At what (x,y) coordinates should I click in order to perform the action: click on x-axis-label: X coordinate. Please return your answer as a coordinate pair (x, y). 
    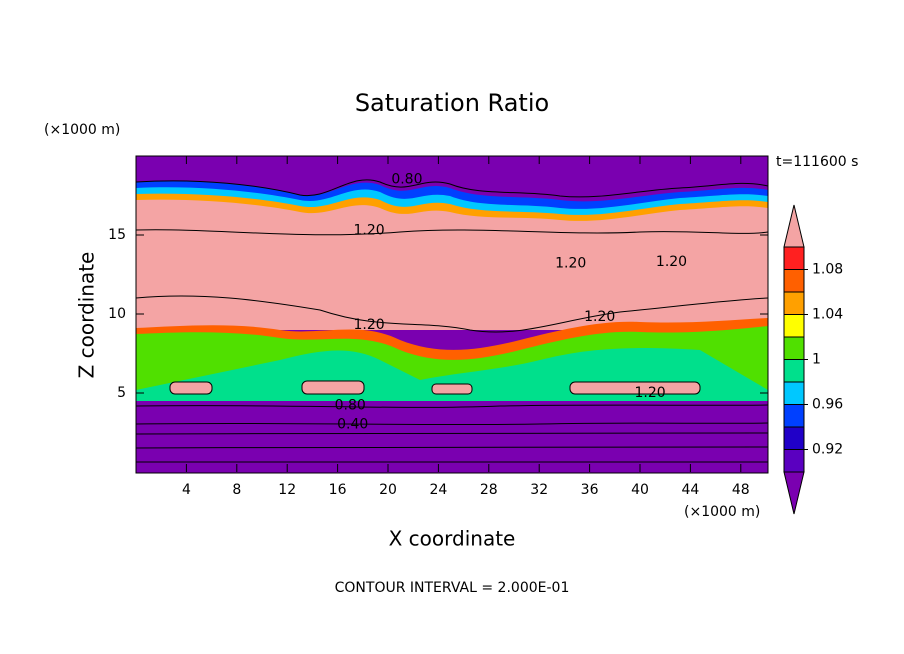
    Looking at the image, I should click on (452, 539).